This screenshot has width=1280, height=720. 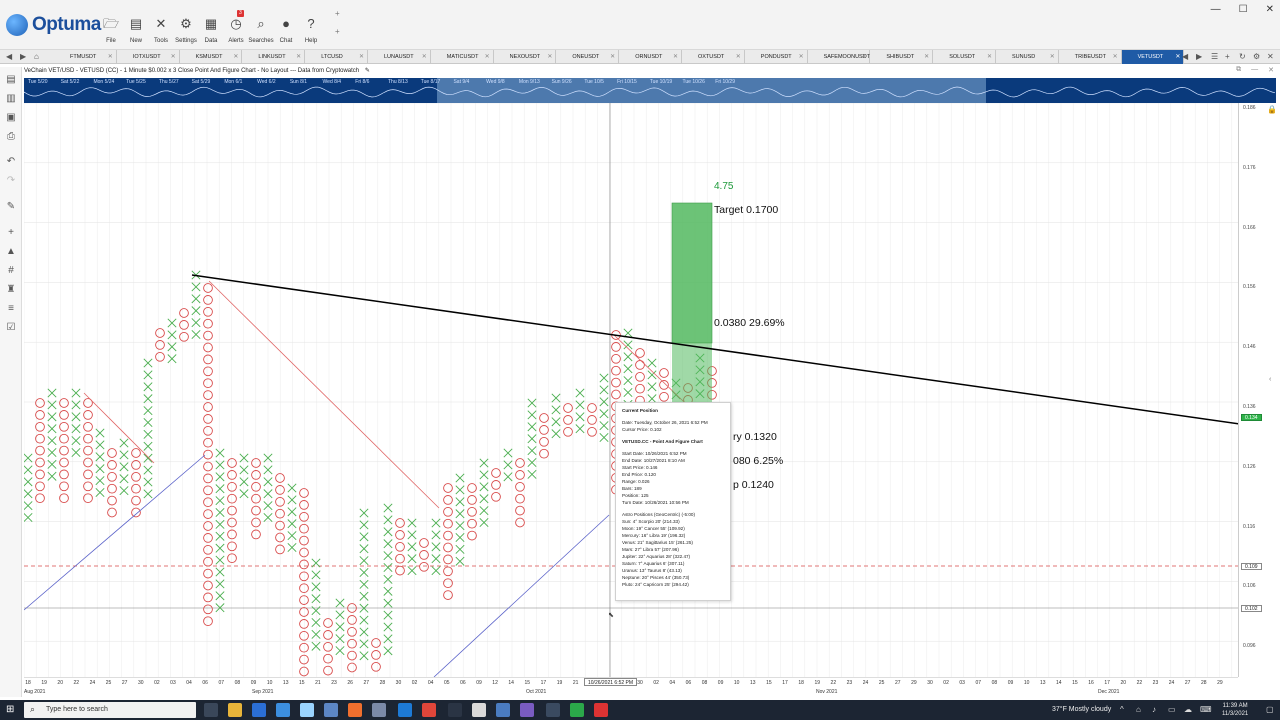 I want to click on ribbon-button-settings: ⚙ Settings, so click(x=186, y=29).